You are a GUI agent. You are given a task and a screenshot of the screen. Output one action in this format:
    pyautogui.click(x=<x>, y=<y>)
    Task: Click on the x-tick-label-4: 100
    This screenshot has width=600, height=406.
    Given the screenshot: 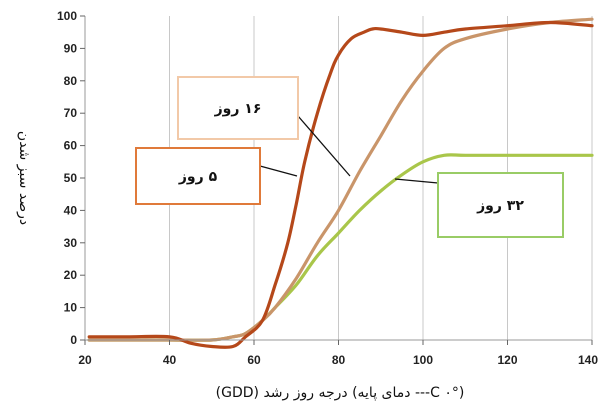 What is the action you would take?
    pyautogui.click(x=423, y=360)
    